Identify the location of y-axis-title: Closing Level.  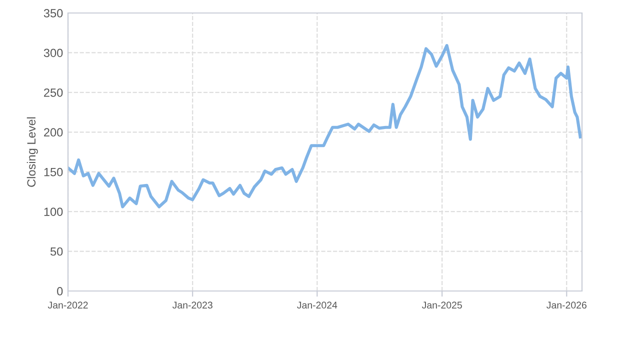
(32, 152).